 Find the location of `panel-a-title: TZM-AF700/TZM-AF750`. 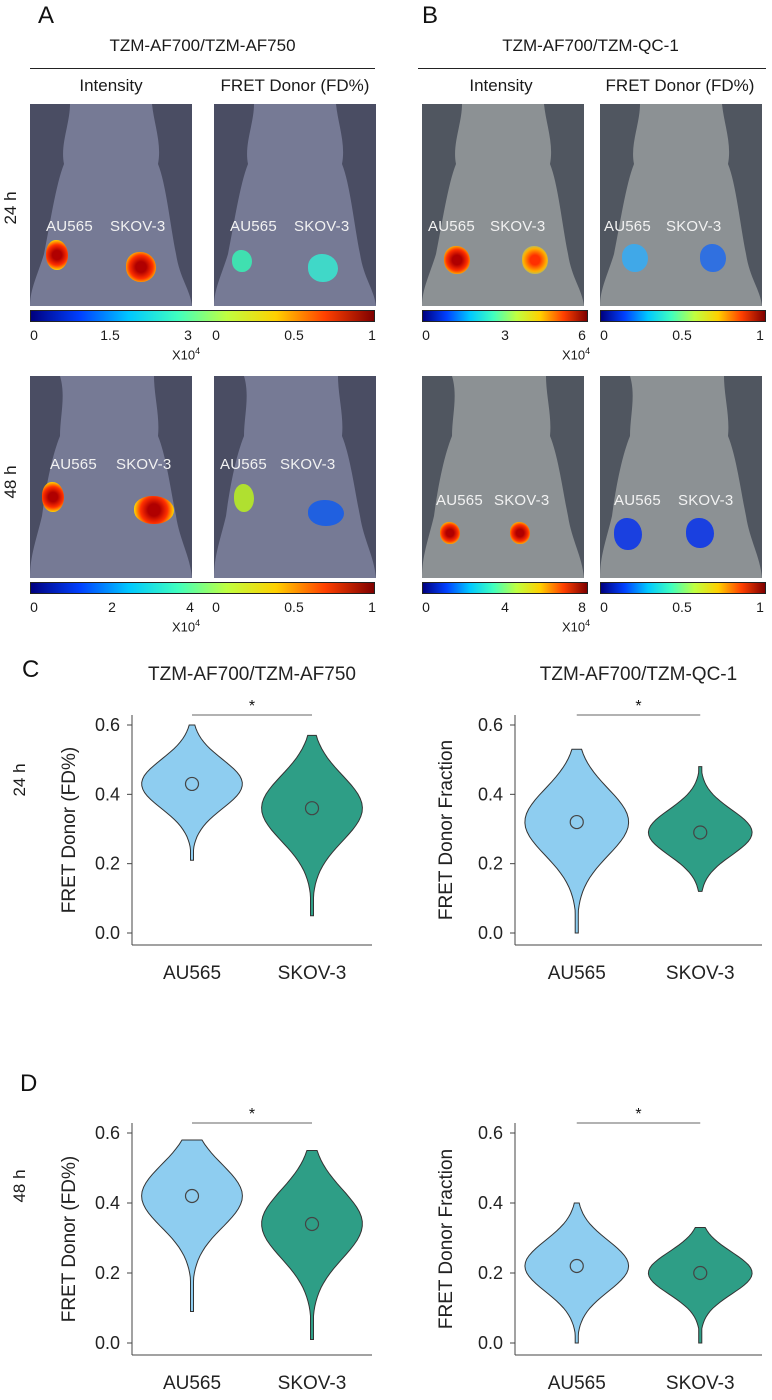

panel-a-title: TZM-AF700/TZM-AF750 is located at coordinates (202, 45).